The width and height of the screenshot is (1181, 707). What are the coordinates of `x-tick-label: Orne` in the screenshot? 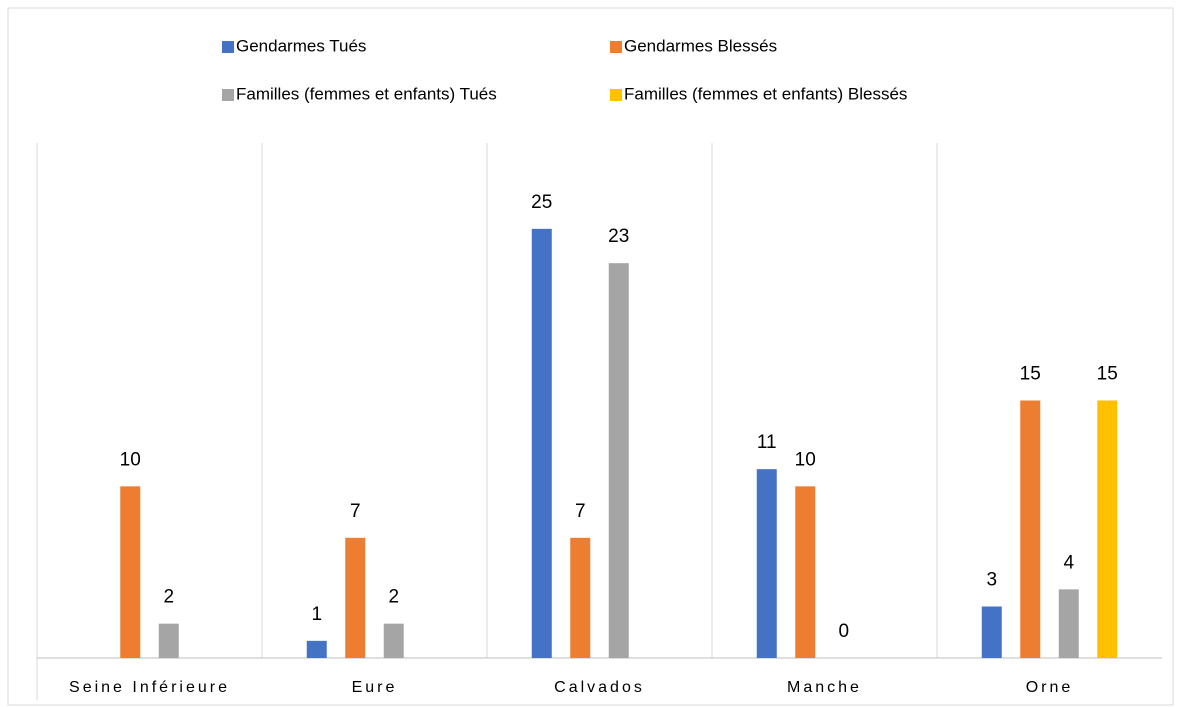 It's located at (1050, 687).